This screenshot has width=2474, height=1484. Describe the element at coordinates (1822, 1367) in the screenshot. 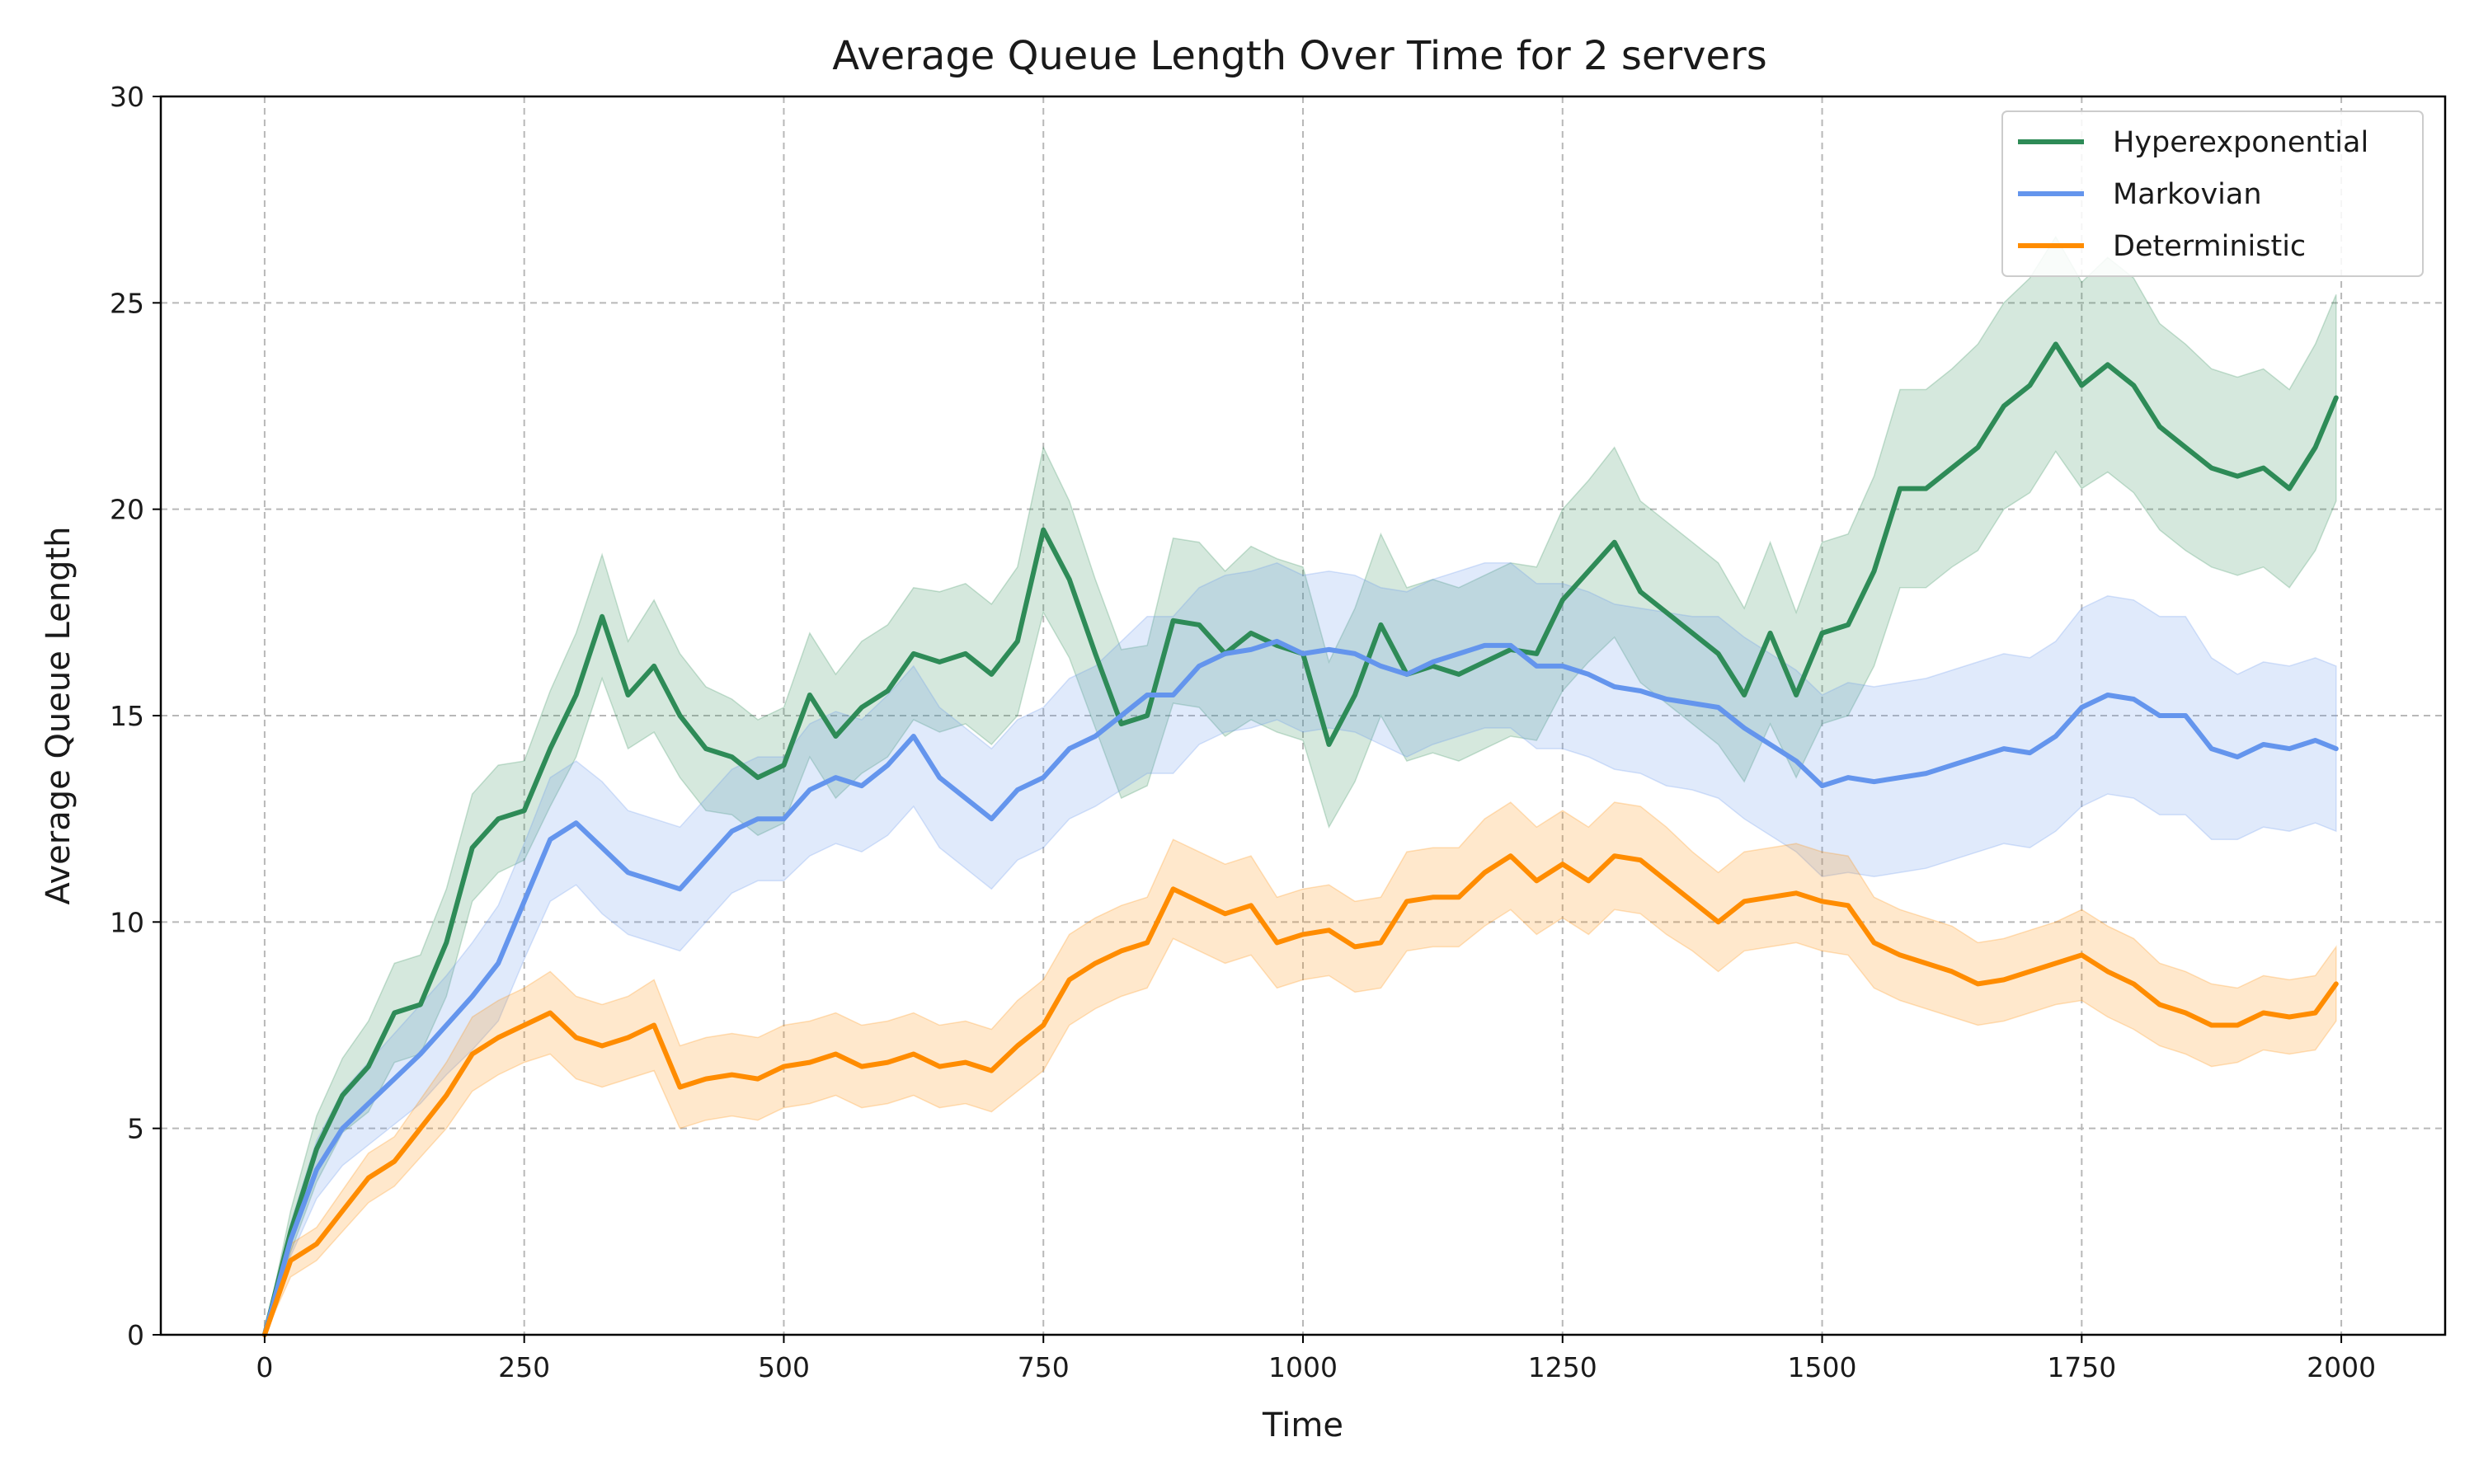

I see `x-tick-label: 1500` at that location.